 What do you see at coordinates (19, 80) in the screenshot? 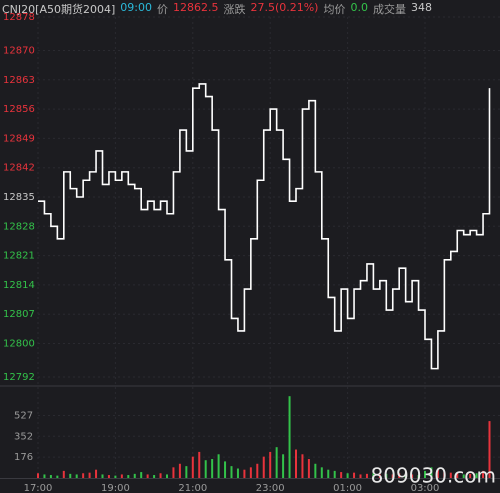
I see `y-tick-label: 12863` at bounding box center [19, 80].